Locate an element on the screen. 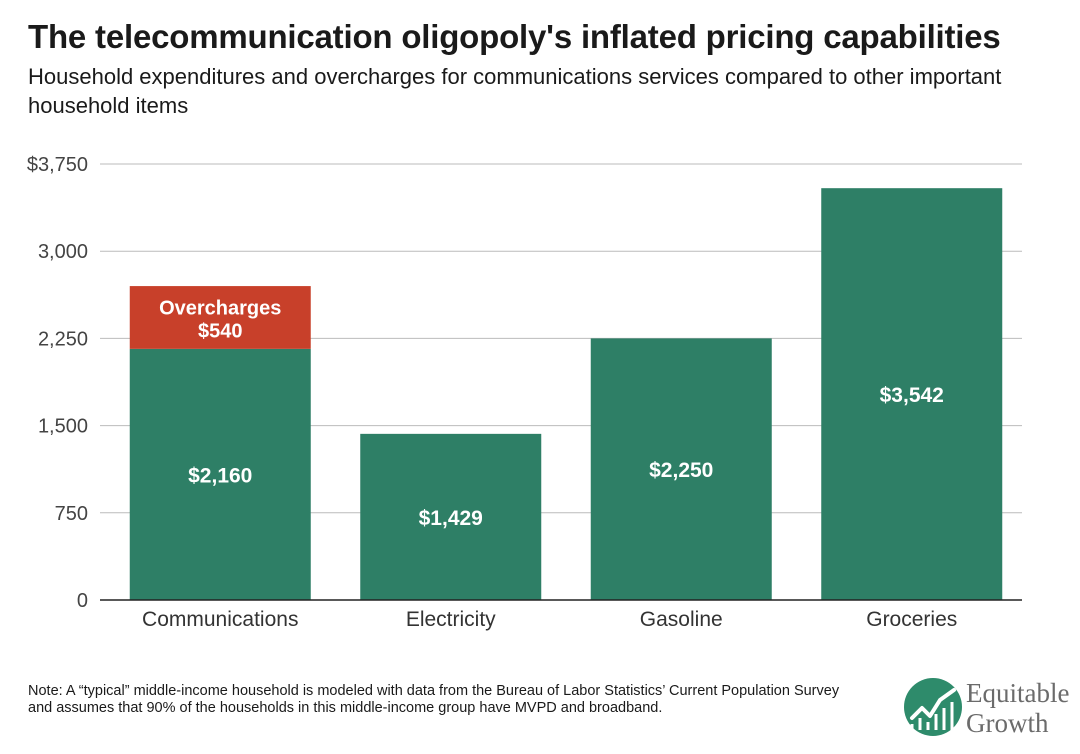 Image resolution: width=1080 pixels, height=754 pixels. equitable-growth-logo: Equitable Growth is located at coordinates (987, 708).